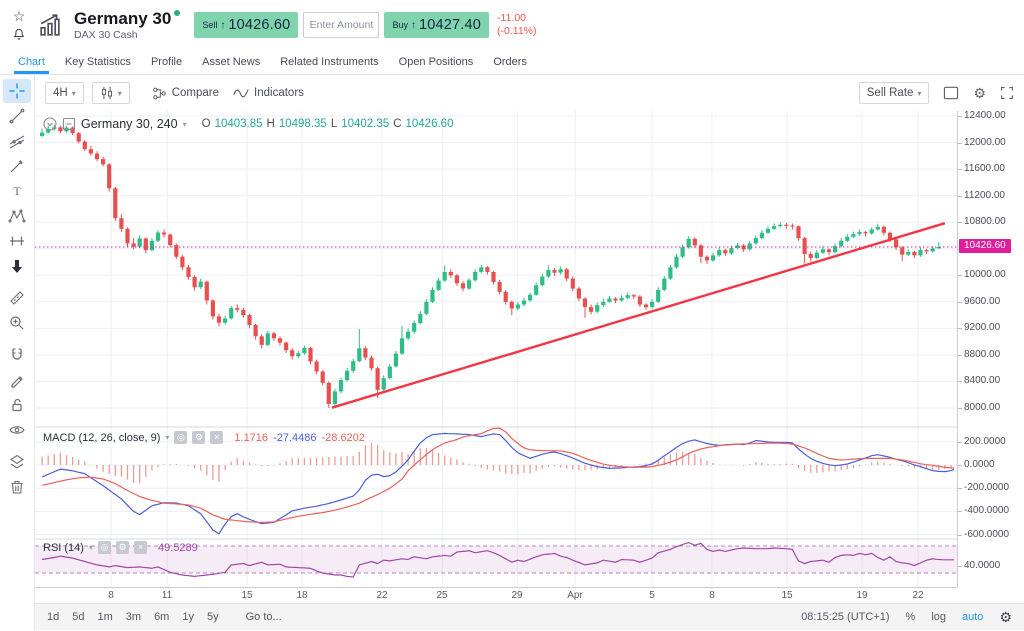 The width and height of the screenshot is (1024, 631). Describe the element at coordinates (496, 595) in the screenshot. I see `date-axis: 8 11 15 18 22 25 29 Apr 5 8 15 19 22` at that location.